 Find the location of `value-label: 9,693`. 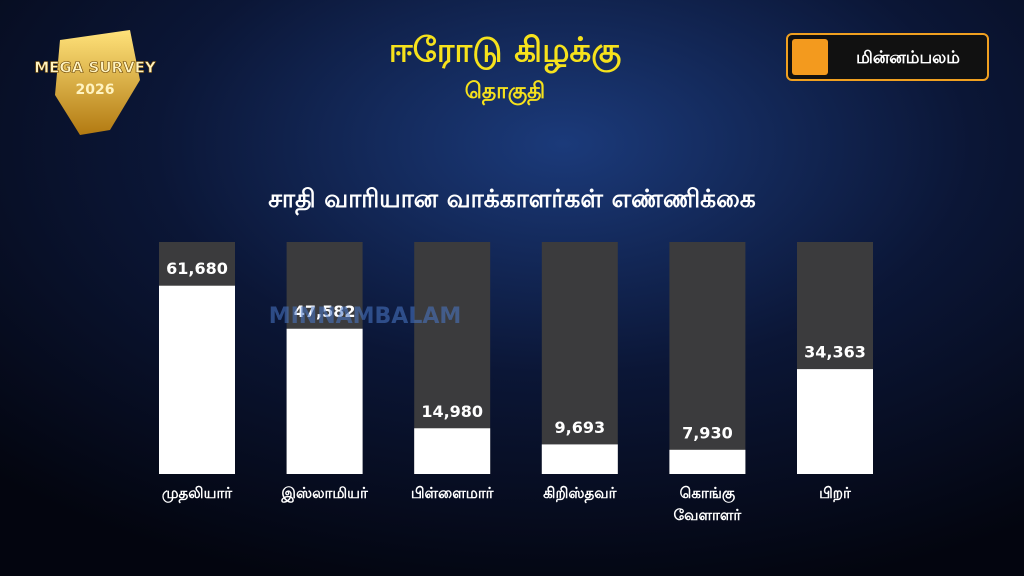

value-label: 9,693 is located at coordinates (579, 427).